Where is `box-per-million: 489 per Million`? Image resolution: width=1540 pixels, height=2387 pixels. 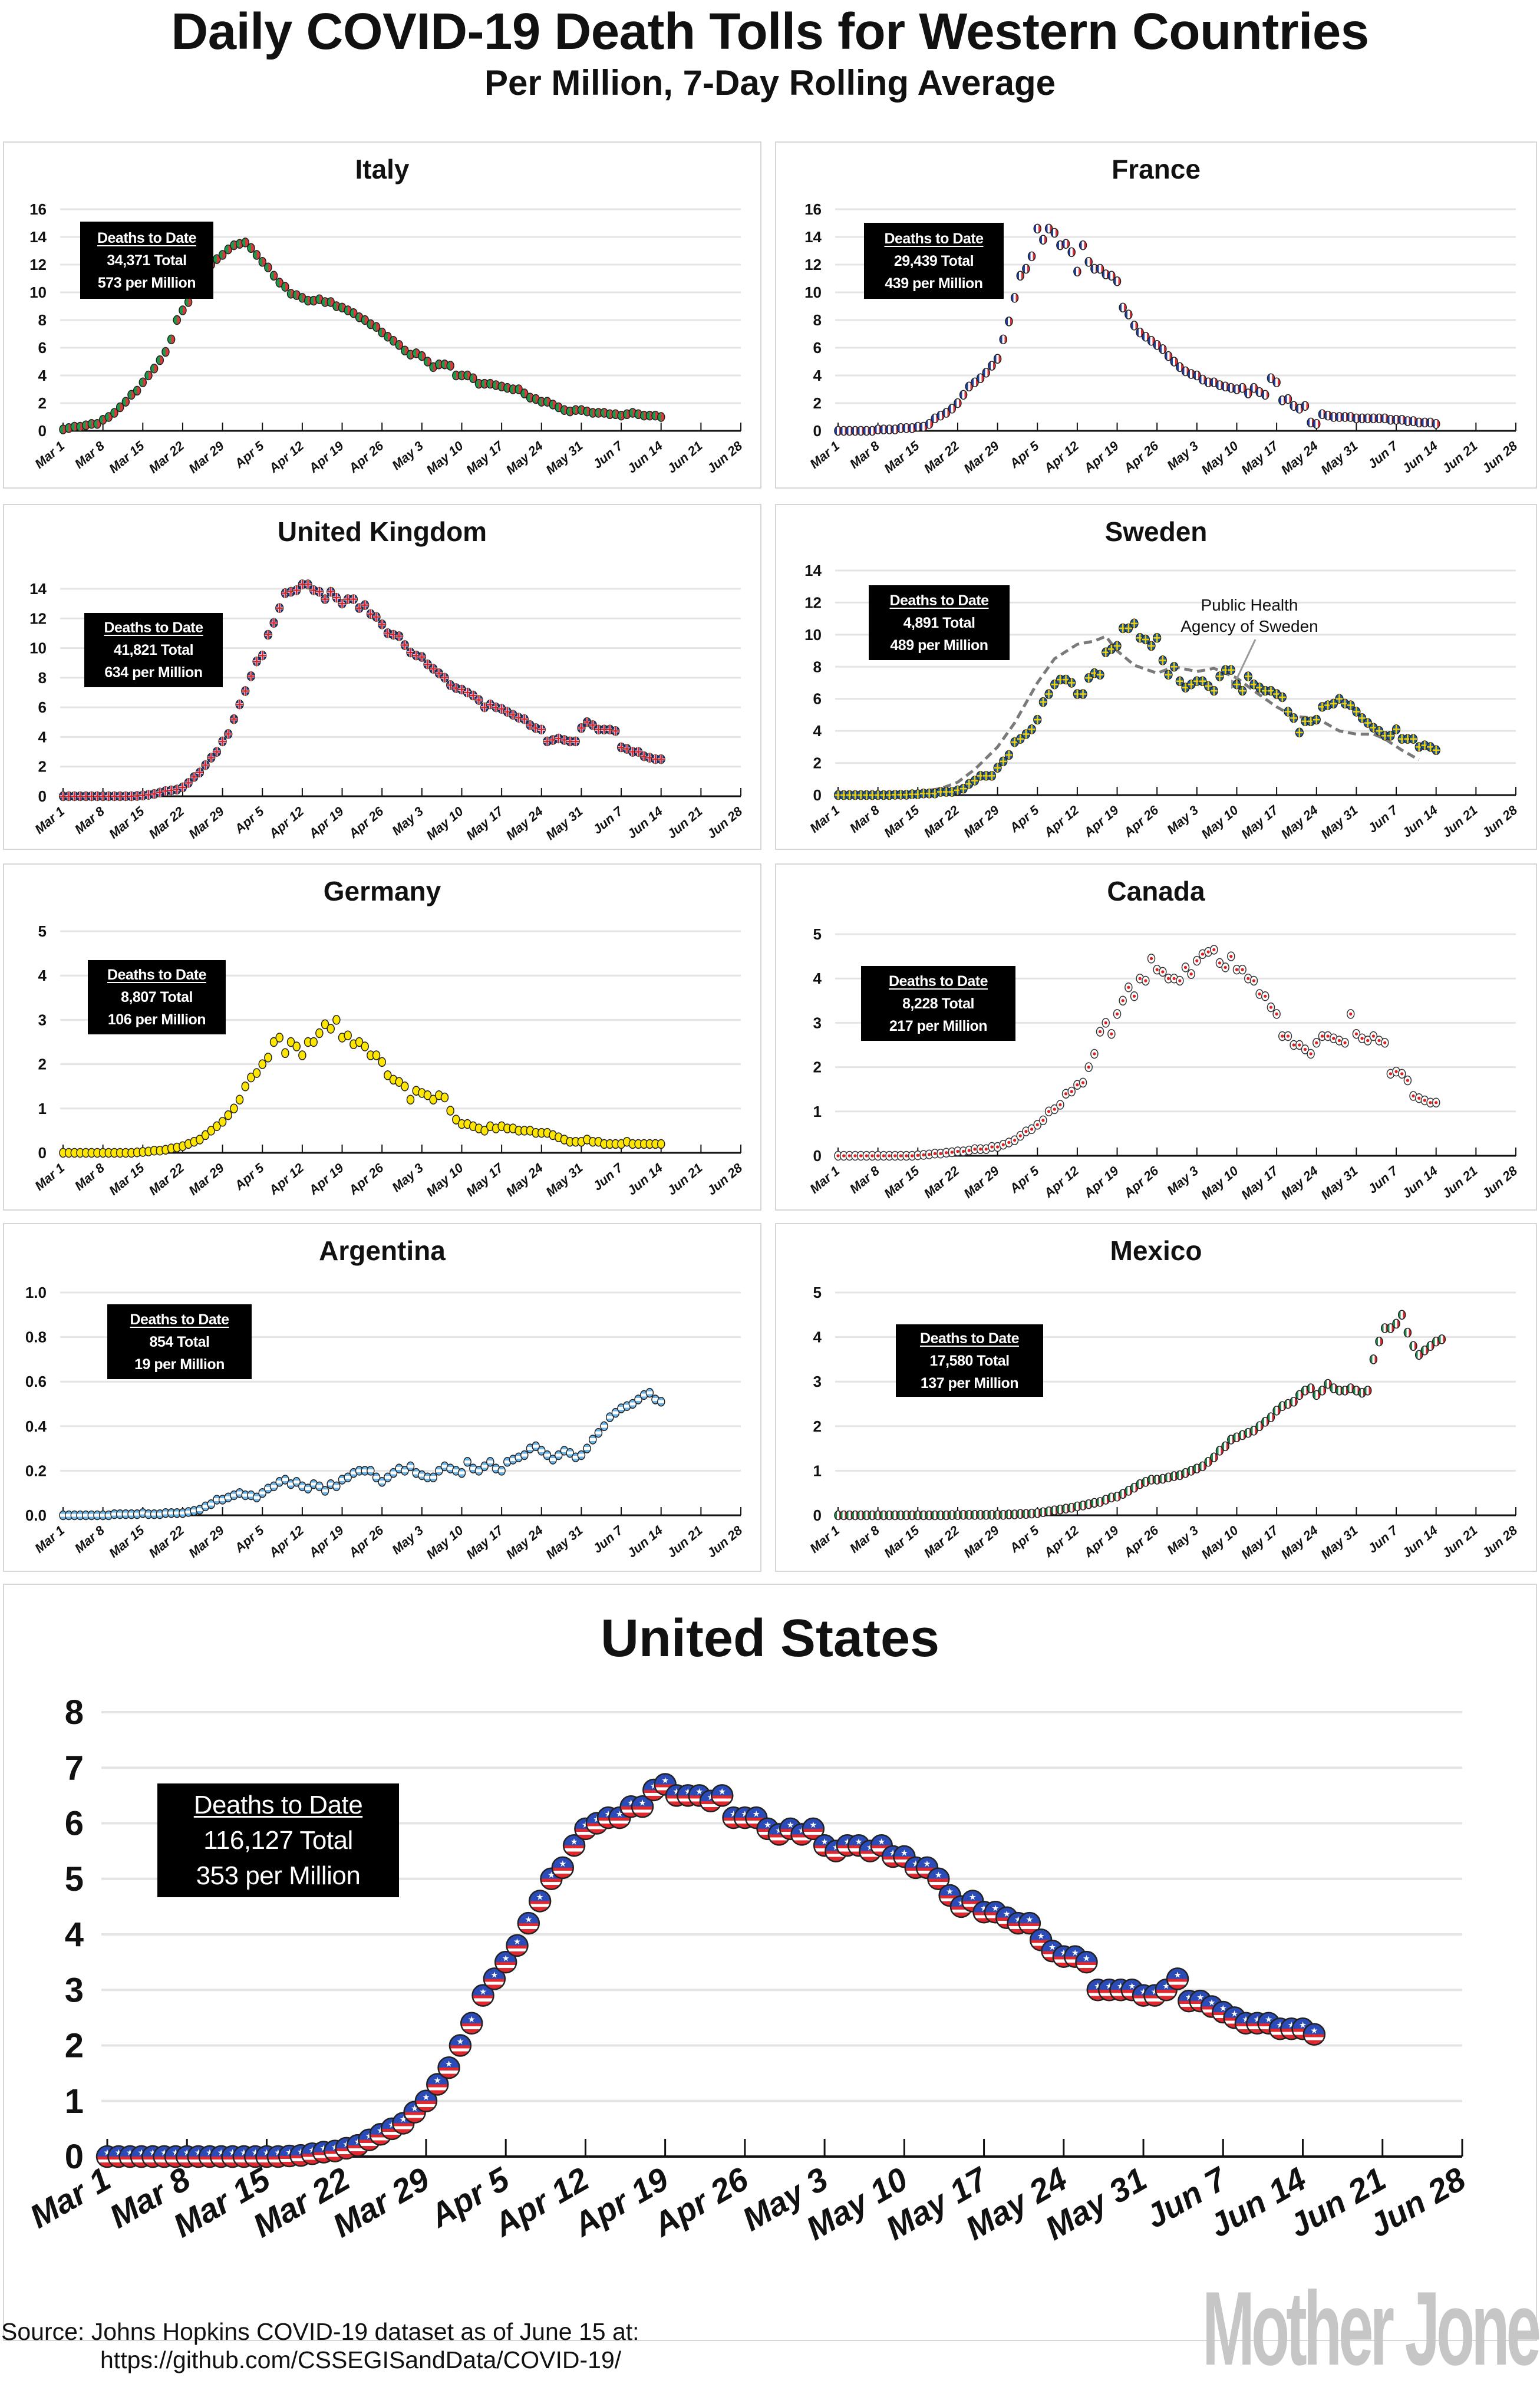 box-per-million: 489 per Million is located at coordinates (939, 645).